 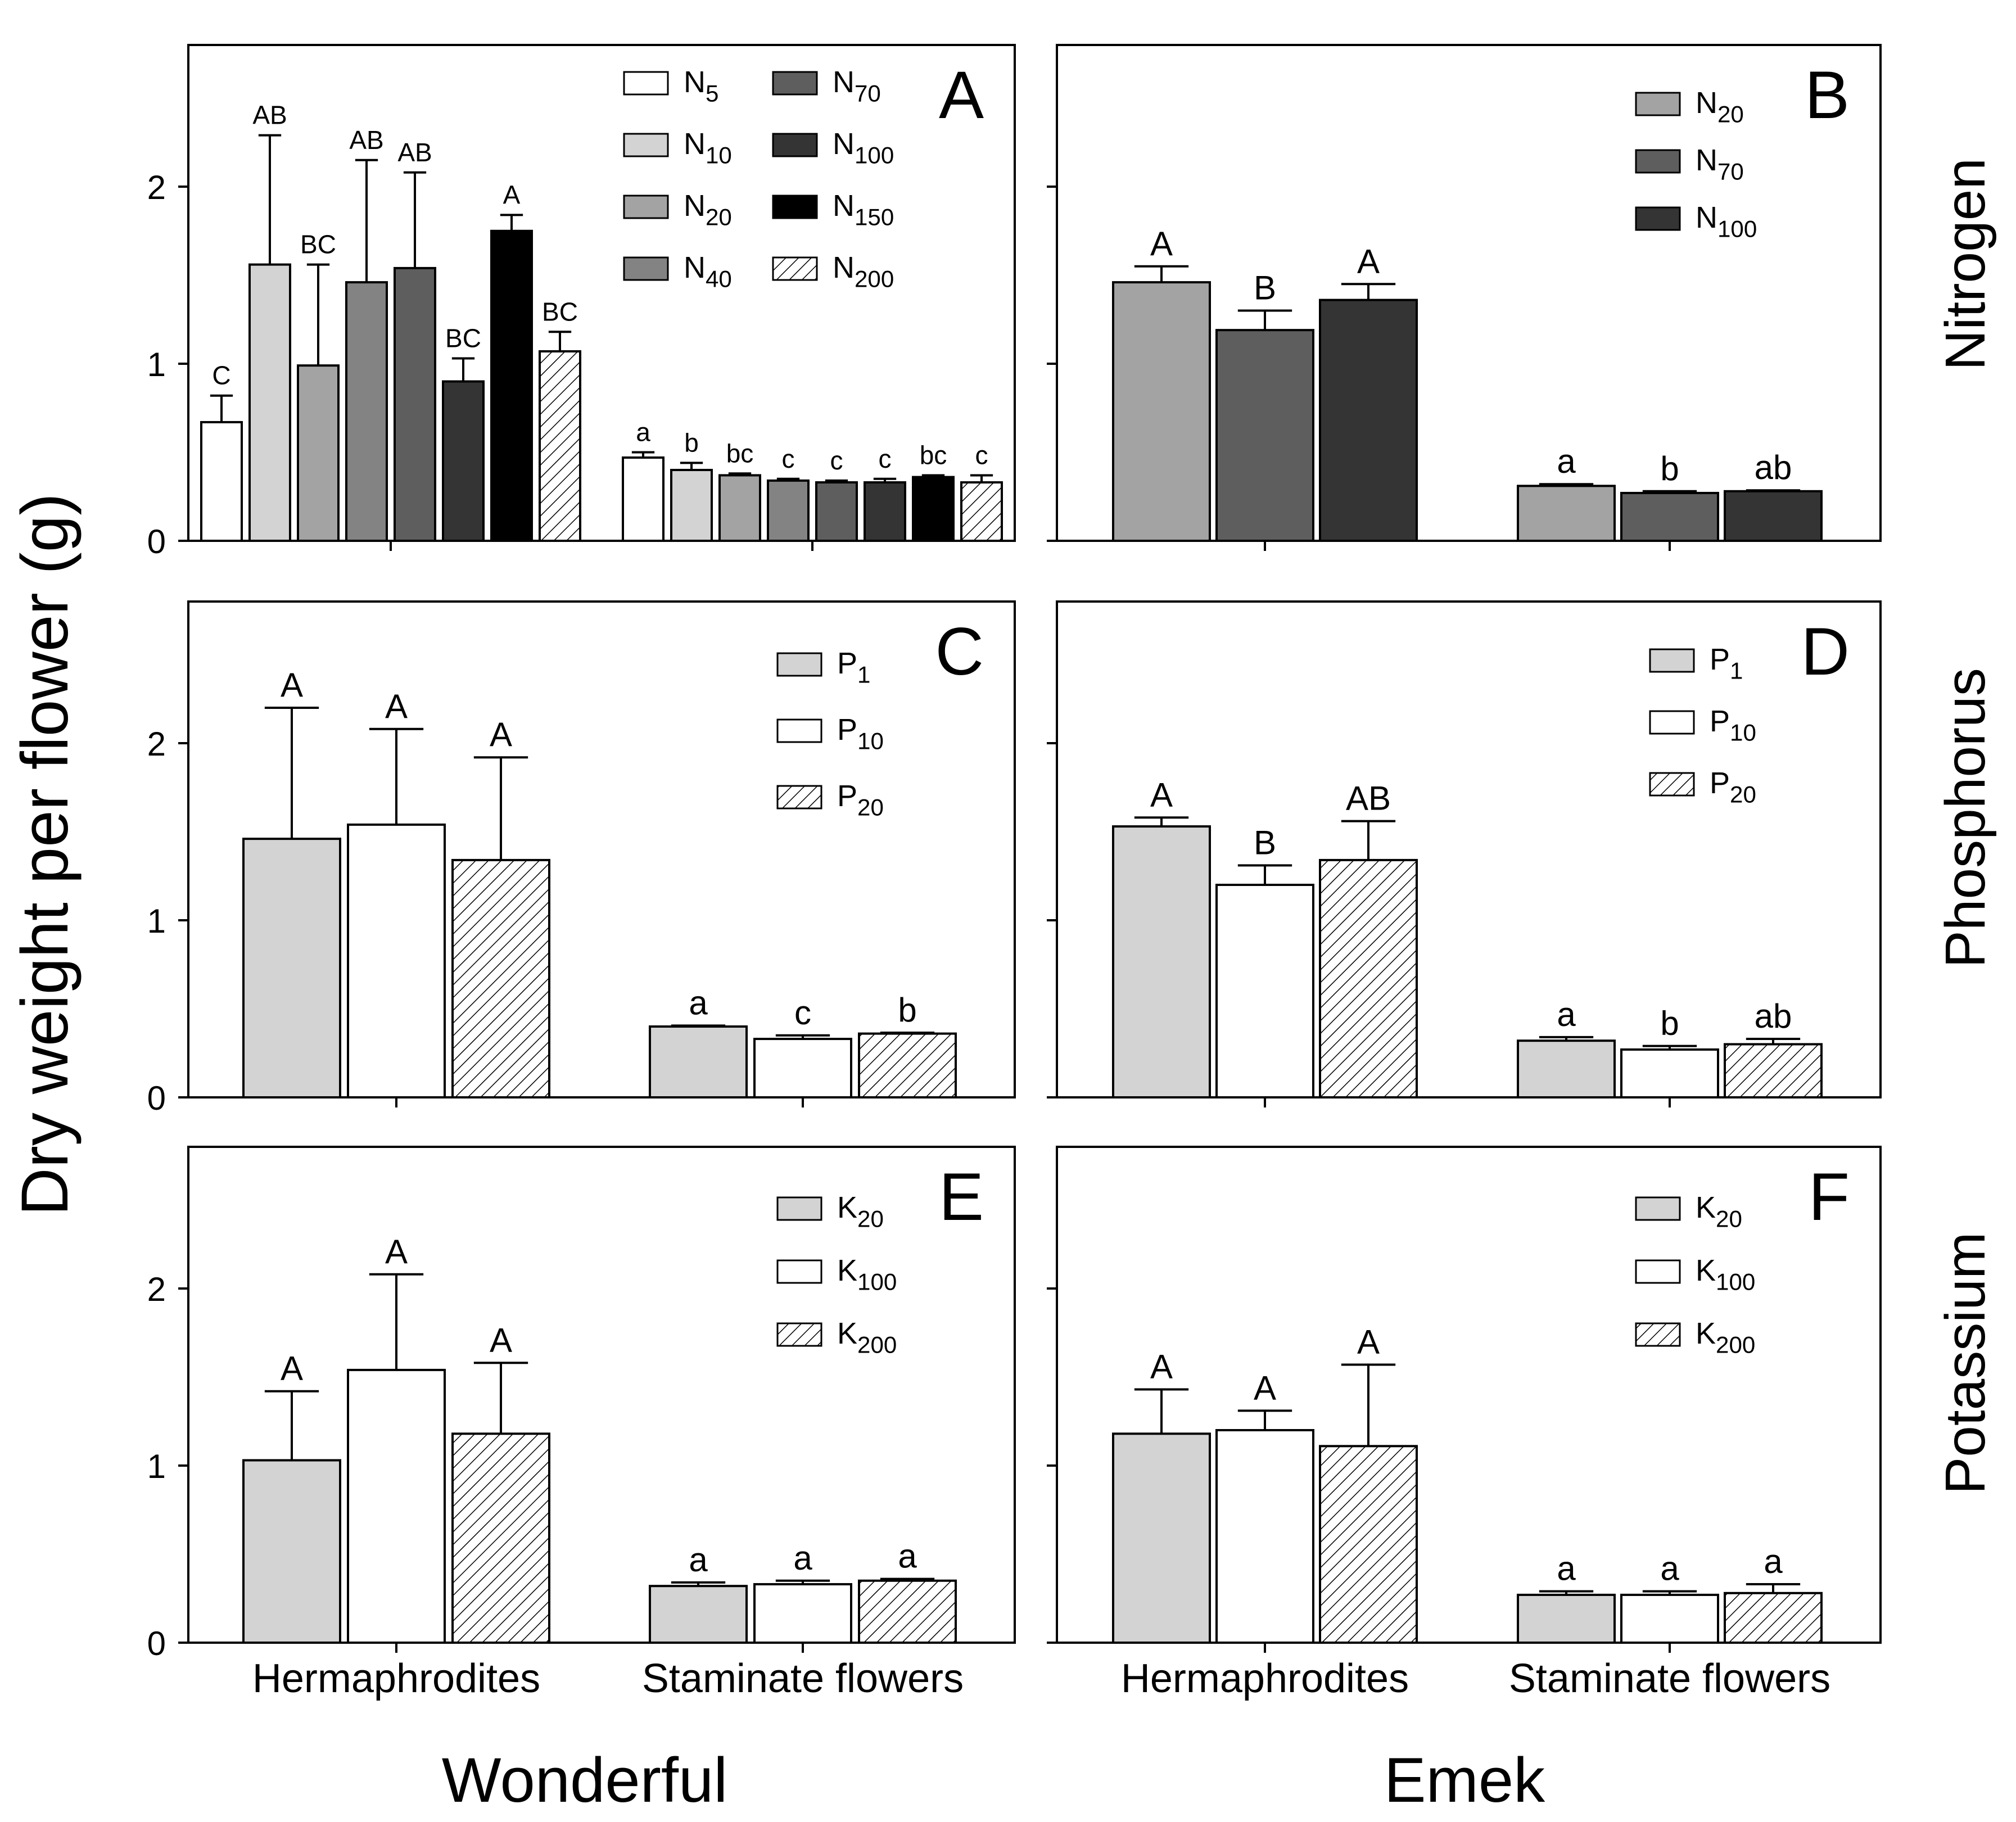 I want to click on nutrient-label-phosphorus: Phosphorus, so click(x=1965, y=818).